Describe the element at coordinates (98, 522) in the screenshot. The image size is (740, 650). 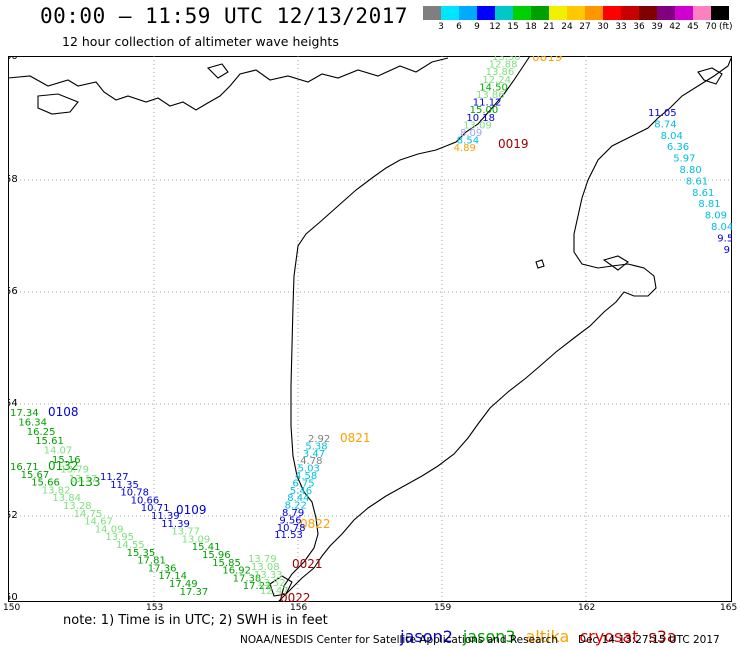
I see `wave-height-value: 14.67` at that location.